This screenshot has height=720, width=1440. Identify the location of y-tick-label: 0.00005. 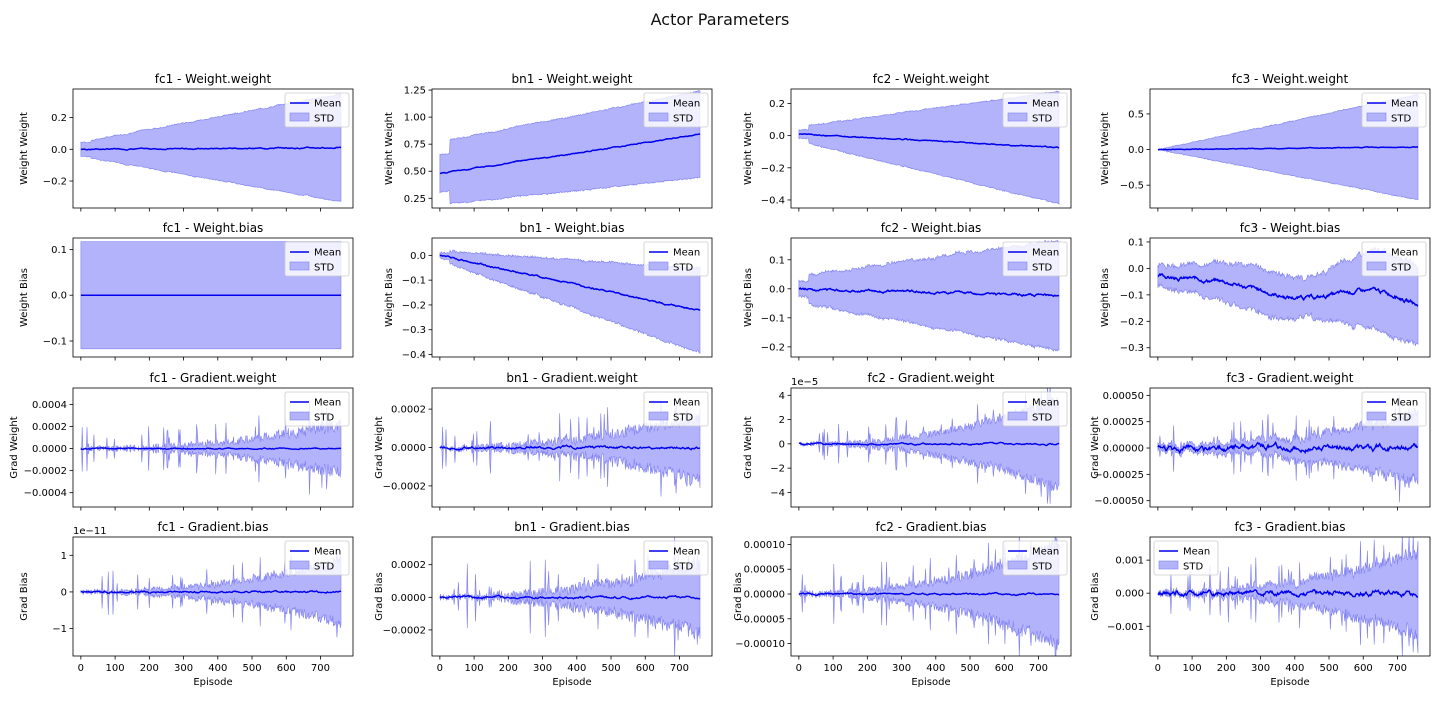
(764, 570).